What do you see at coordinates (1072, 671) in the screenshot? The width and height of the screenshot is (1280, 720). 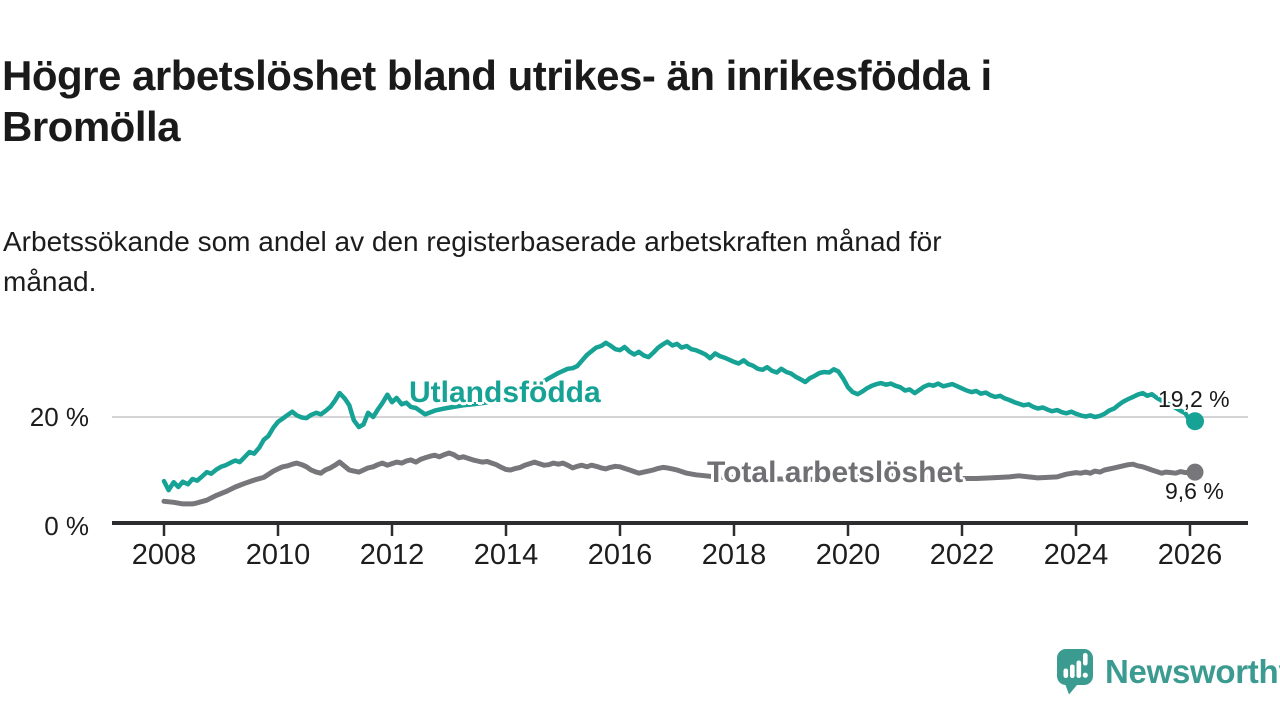 I see `bar-medium` at bounding box center [1072, 671].